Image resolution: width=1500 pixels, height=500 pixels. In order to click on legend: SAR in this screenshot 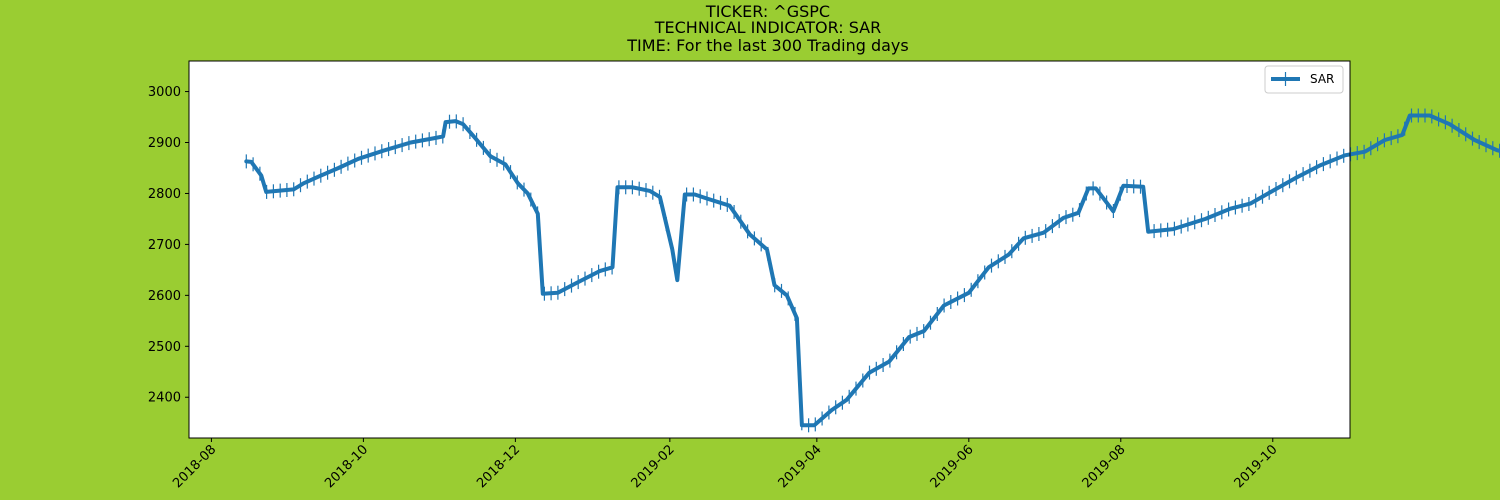, I will do `click(1304, 79)`.